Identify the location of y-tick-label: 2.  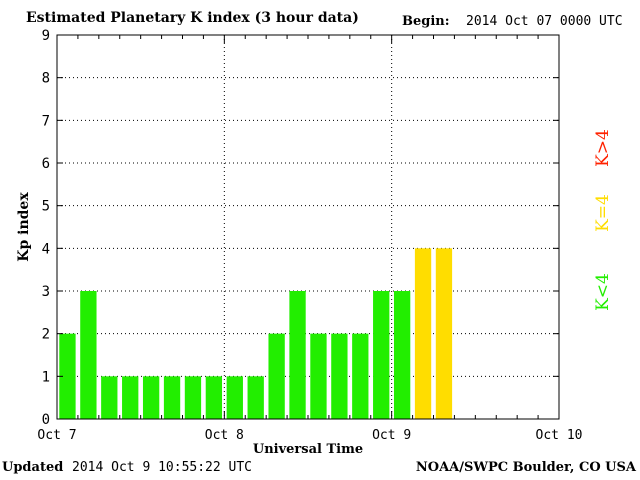
(46, 335).